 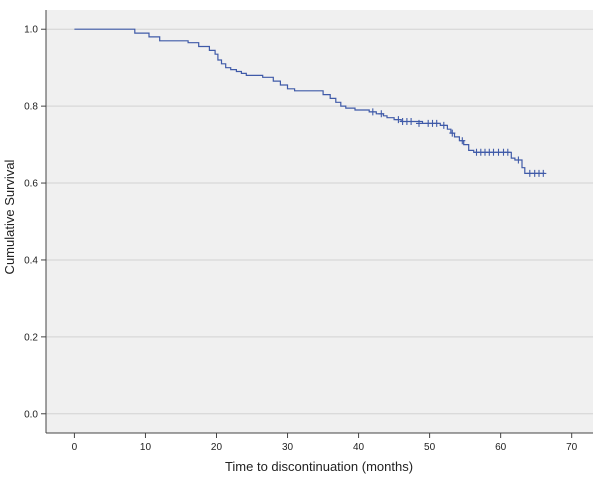 I want to click on x-tick-label: 40, so click(x=359, y=447).